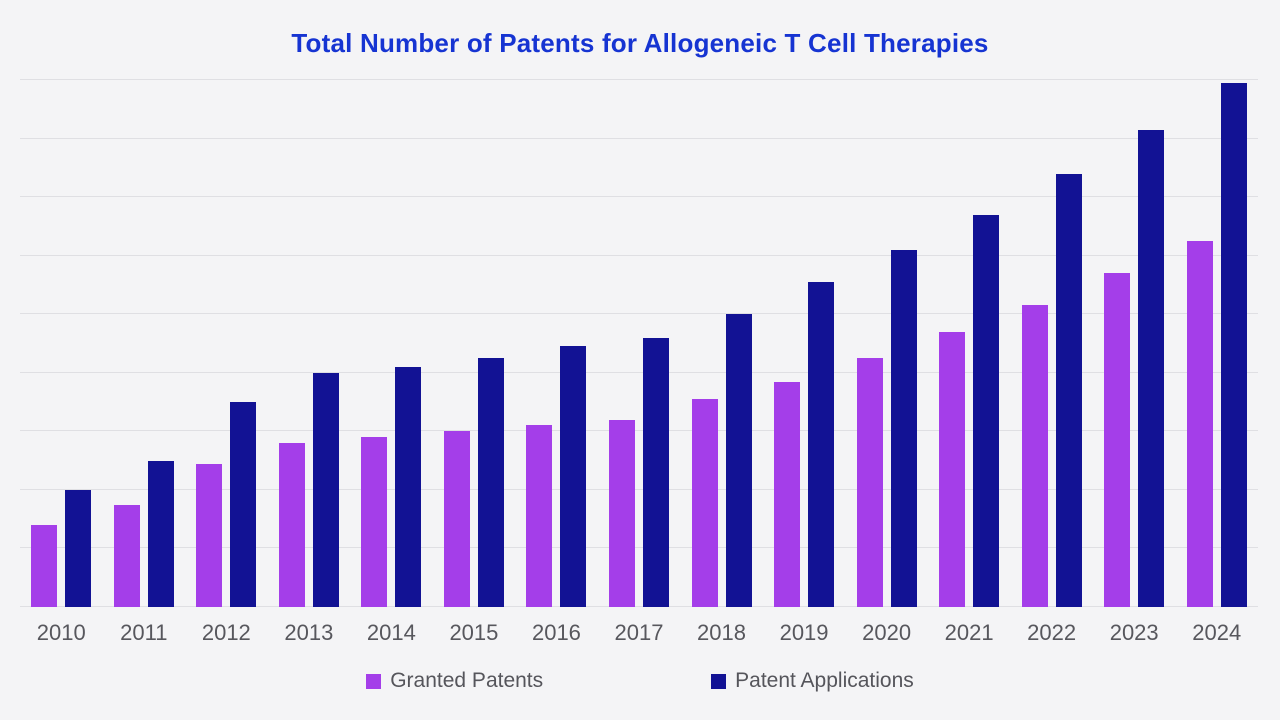 This screenshot has width=1280, height=720. I want to click on granted-patents-bar-2010, so click(44, 566).